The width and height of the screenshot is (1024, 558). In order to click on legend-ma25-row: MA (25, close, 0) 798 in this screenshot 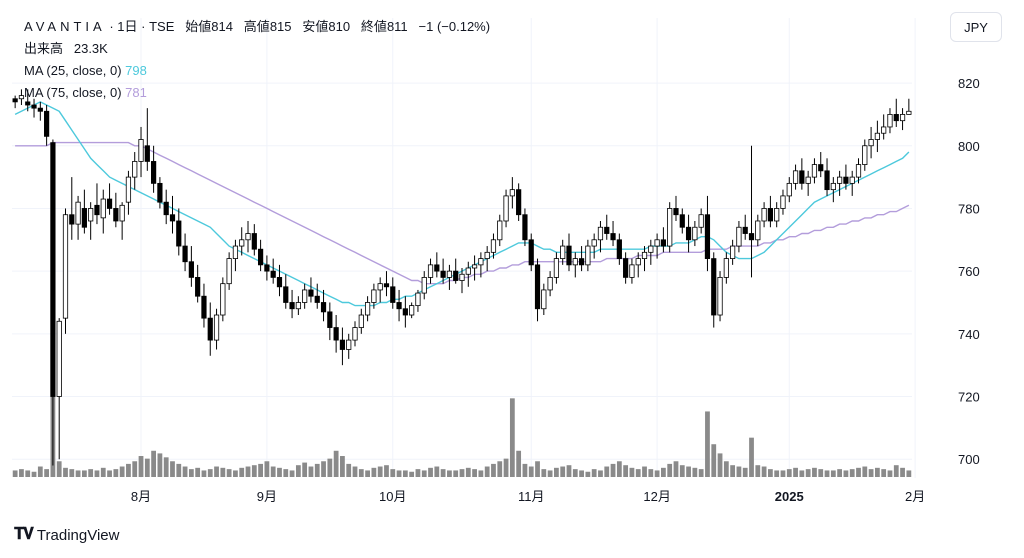, I will do `click(257, 71)`.